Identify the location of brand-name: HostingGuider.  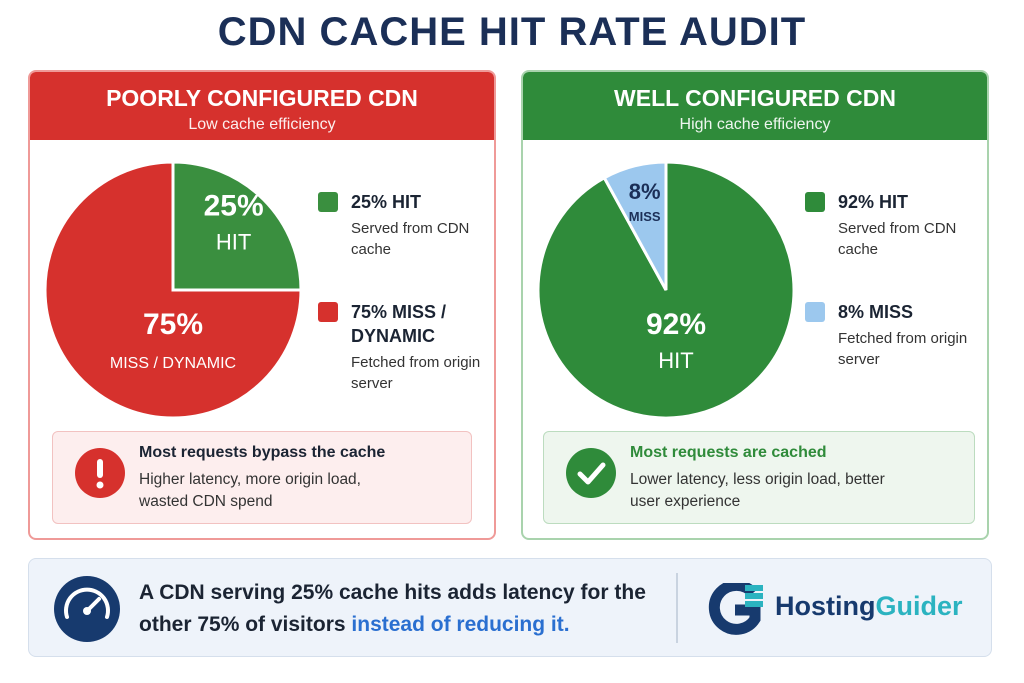
(869, 606).